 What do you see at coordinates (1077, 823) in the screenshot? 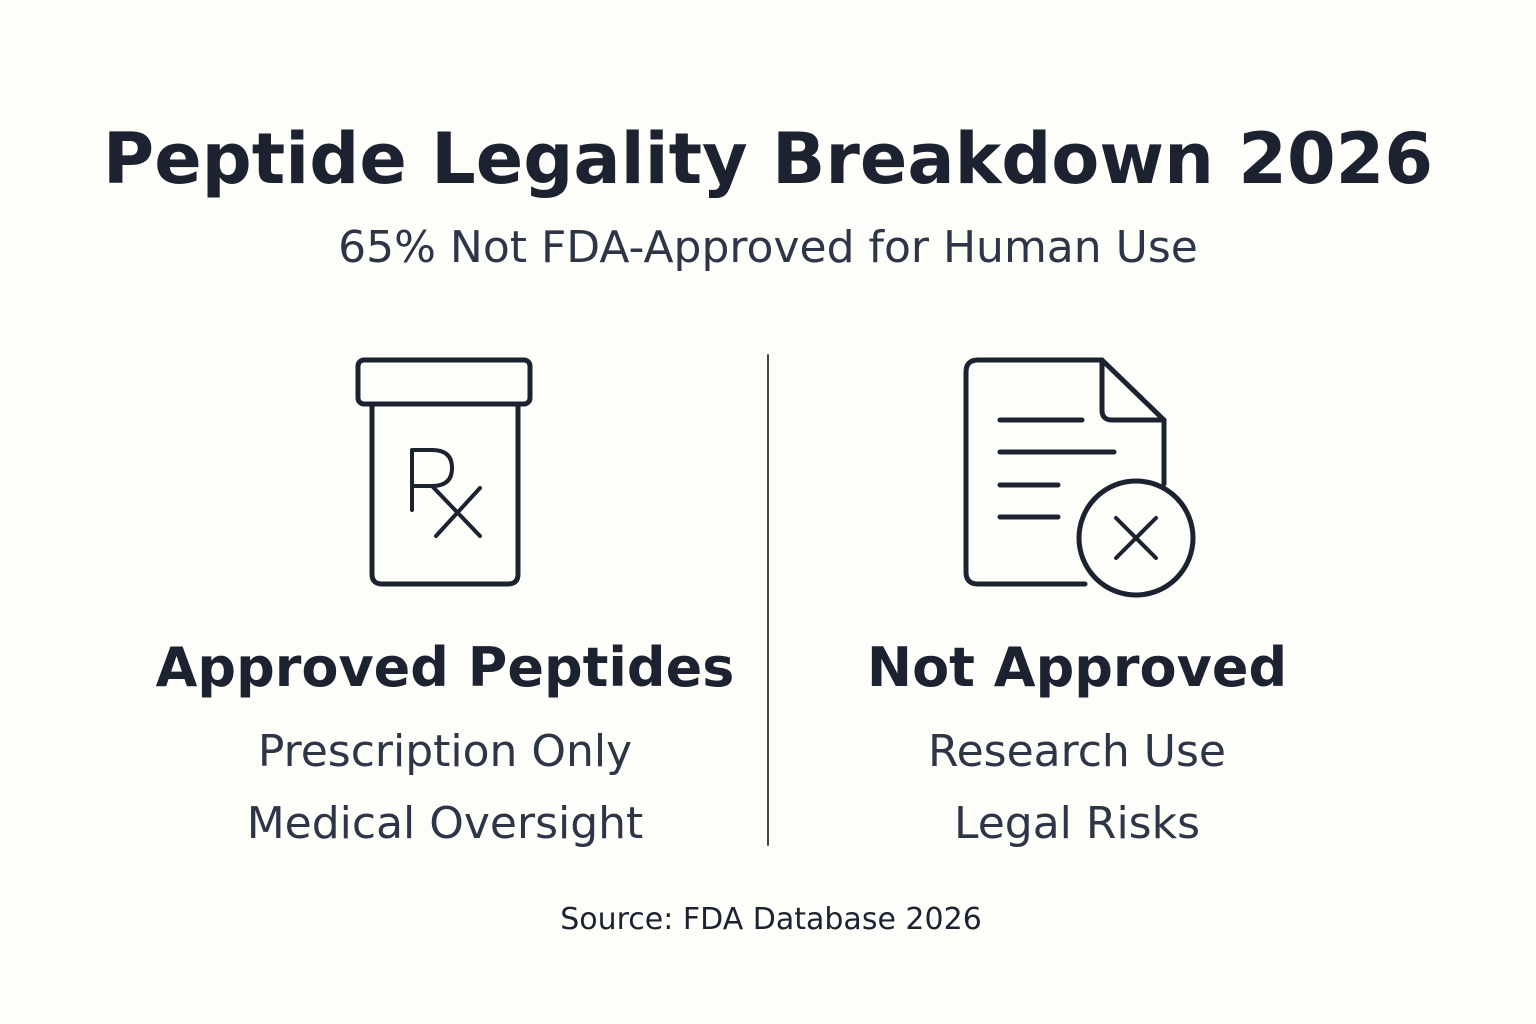
I see `column-line: Legal Risks` at bounding box center [1077, 823].